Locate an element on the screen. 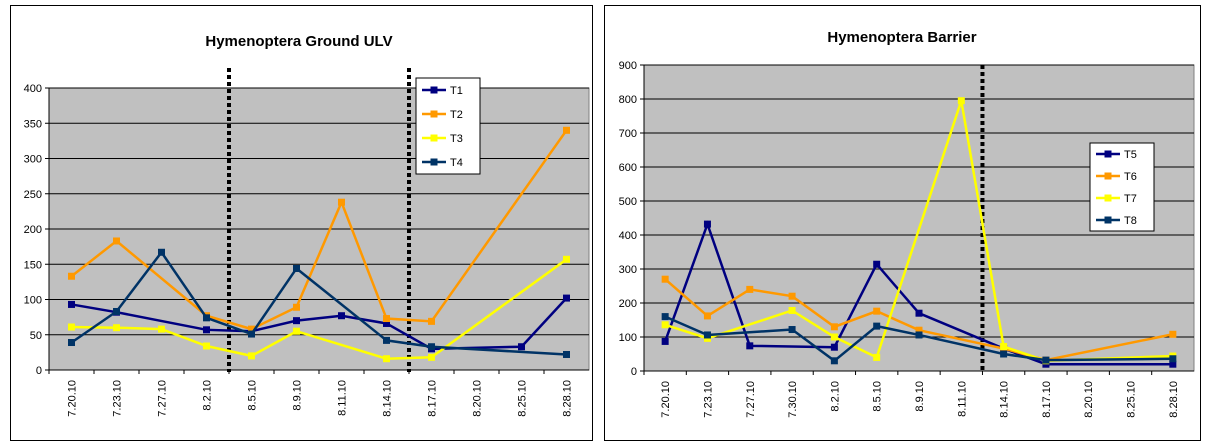 The height and width of the screenshot is (441, 1211). x-tick-label: 7.23.10 is located at coordinates (118, 398).